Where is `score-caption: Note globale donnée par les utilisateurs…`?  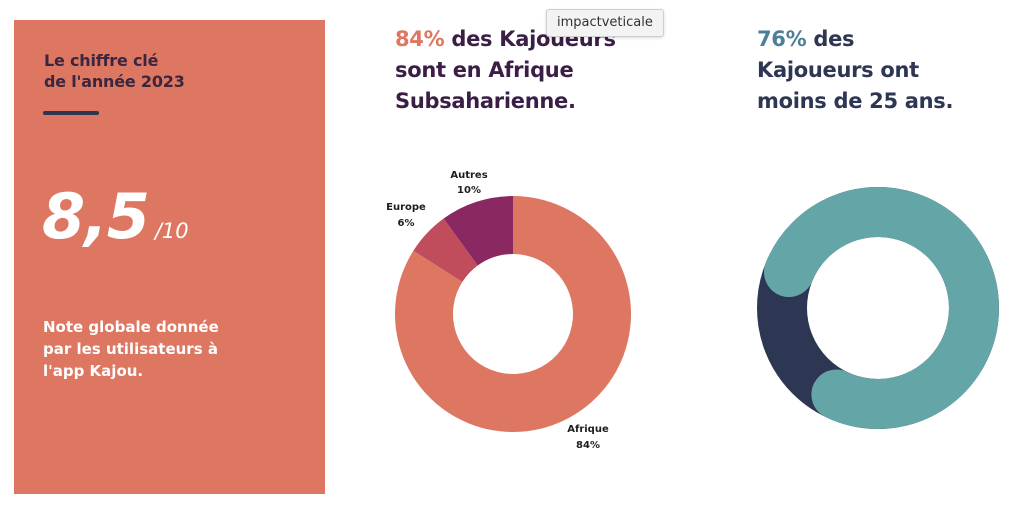 score-caption: Note globale donnée par les utilisateurs… is located at coordinates (173, 349).